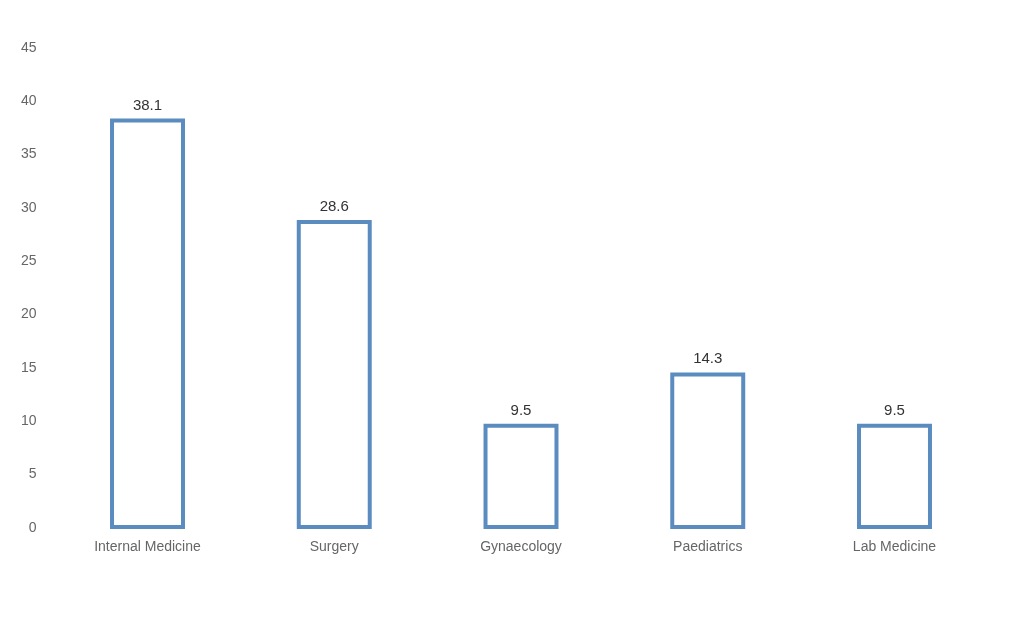  I want to click on y-tick-label: 5, so click(32, 473).